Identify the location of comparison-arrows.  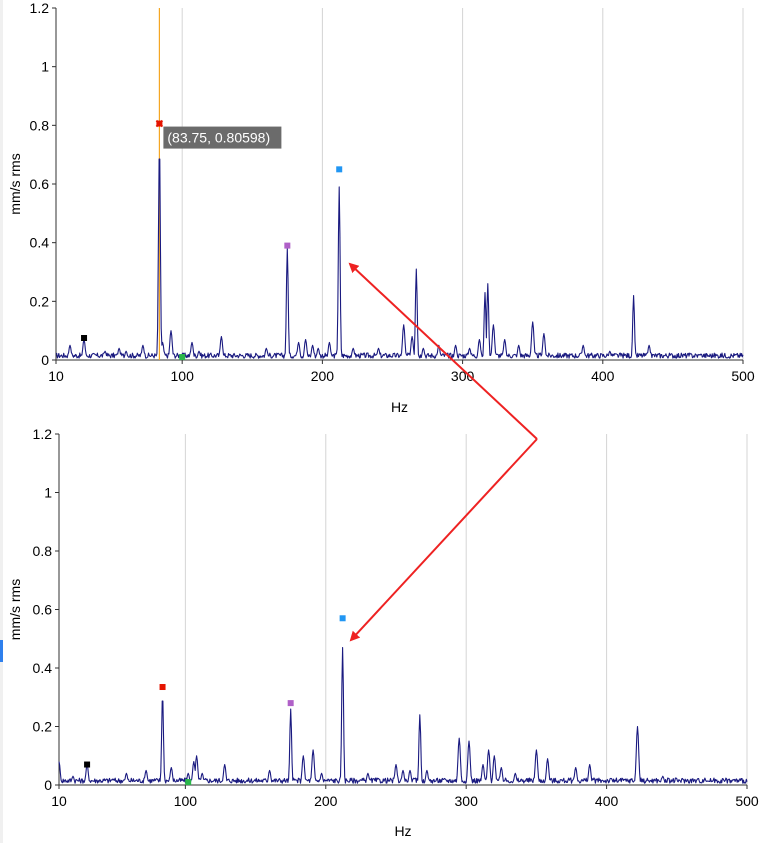
(443, 452).